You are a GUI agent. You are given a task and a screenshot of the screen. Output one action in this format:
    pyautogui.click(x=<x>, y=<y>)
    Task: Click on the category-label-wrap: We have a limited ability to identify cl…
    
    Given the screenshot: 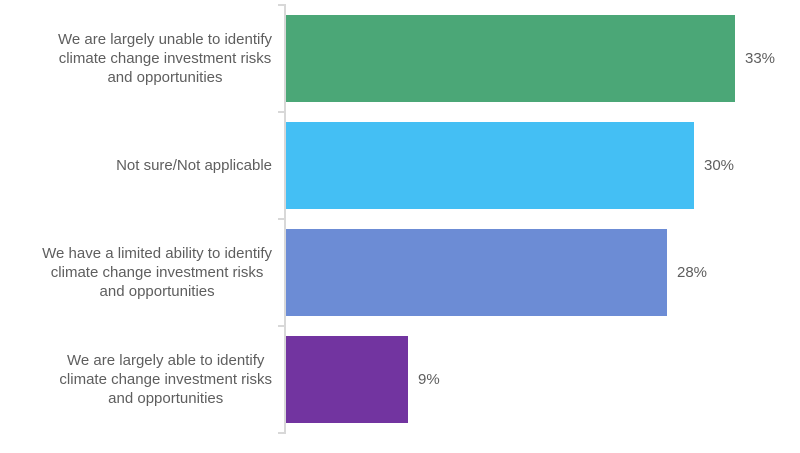 What is the action you would take?
    pyautogui.click(x=157, y=272)
    